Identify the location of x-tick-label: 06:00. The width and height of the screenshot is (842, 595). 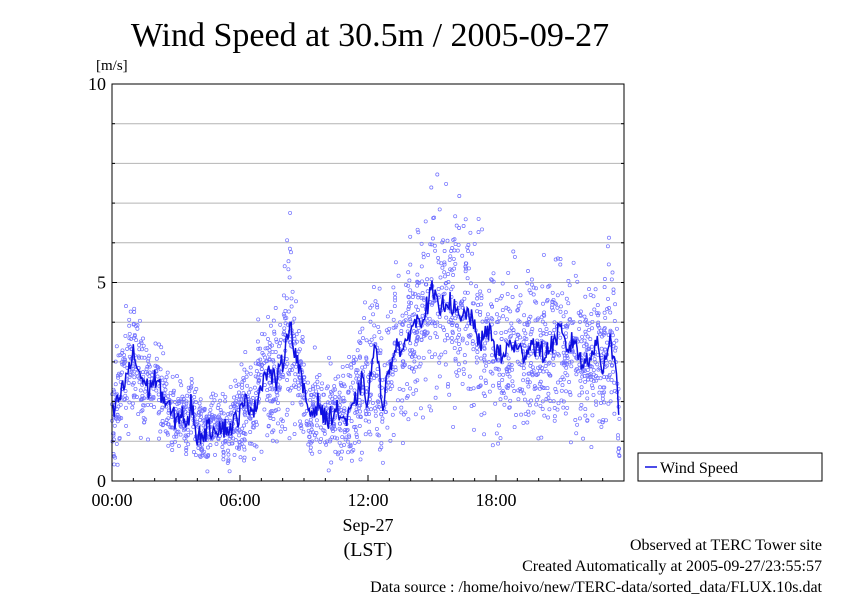
(239, 500).